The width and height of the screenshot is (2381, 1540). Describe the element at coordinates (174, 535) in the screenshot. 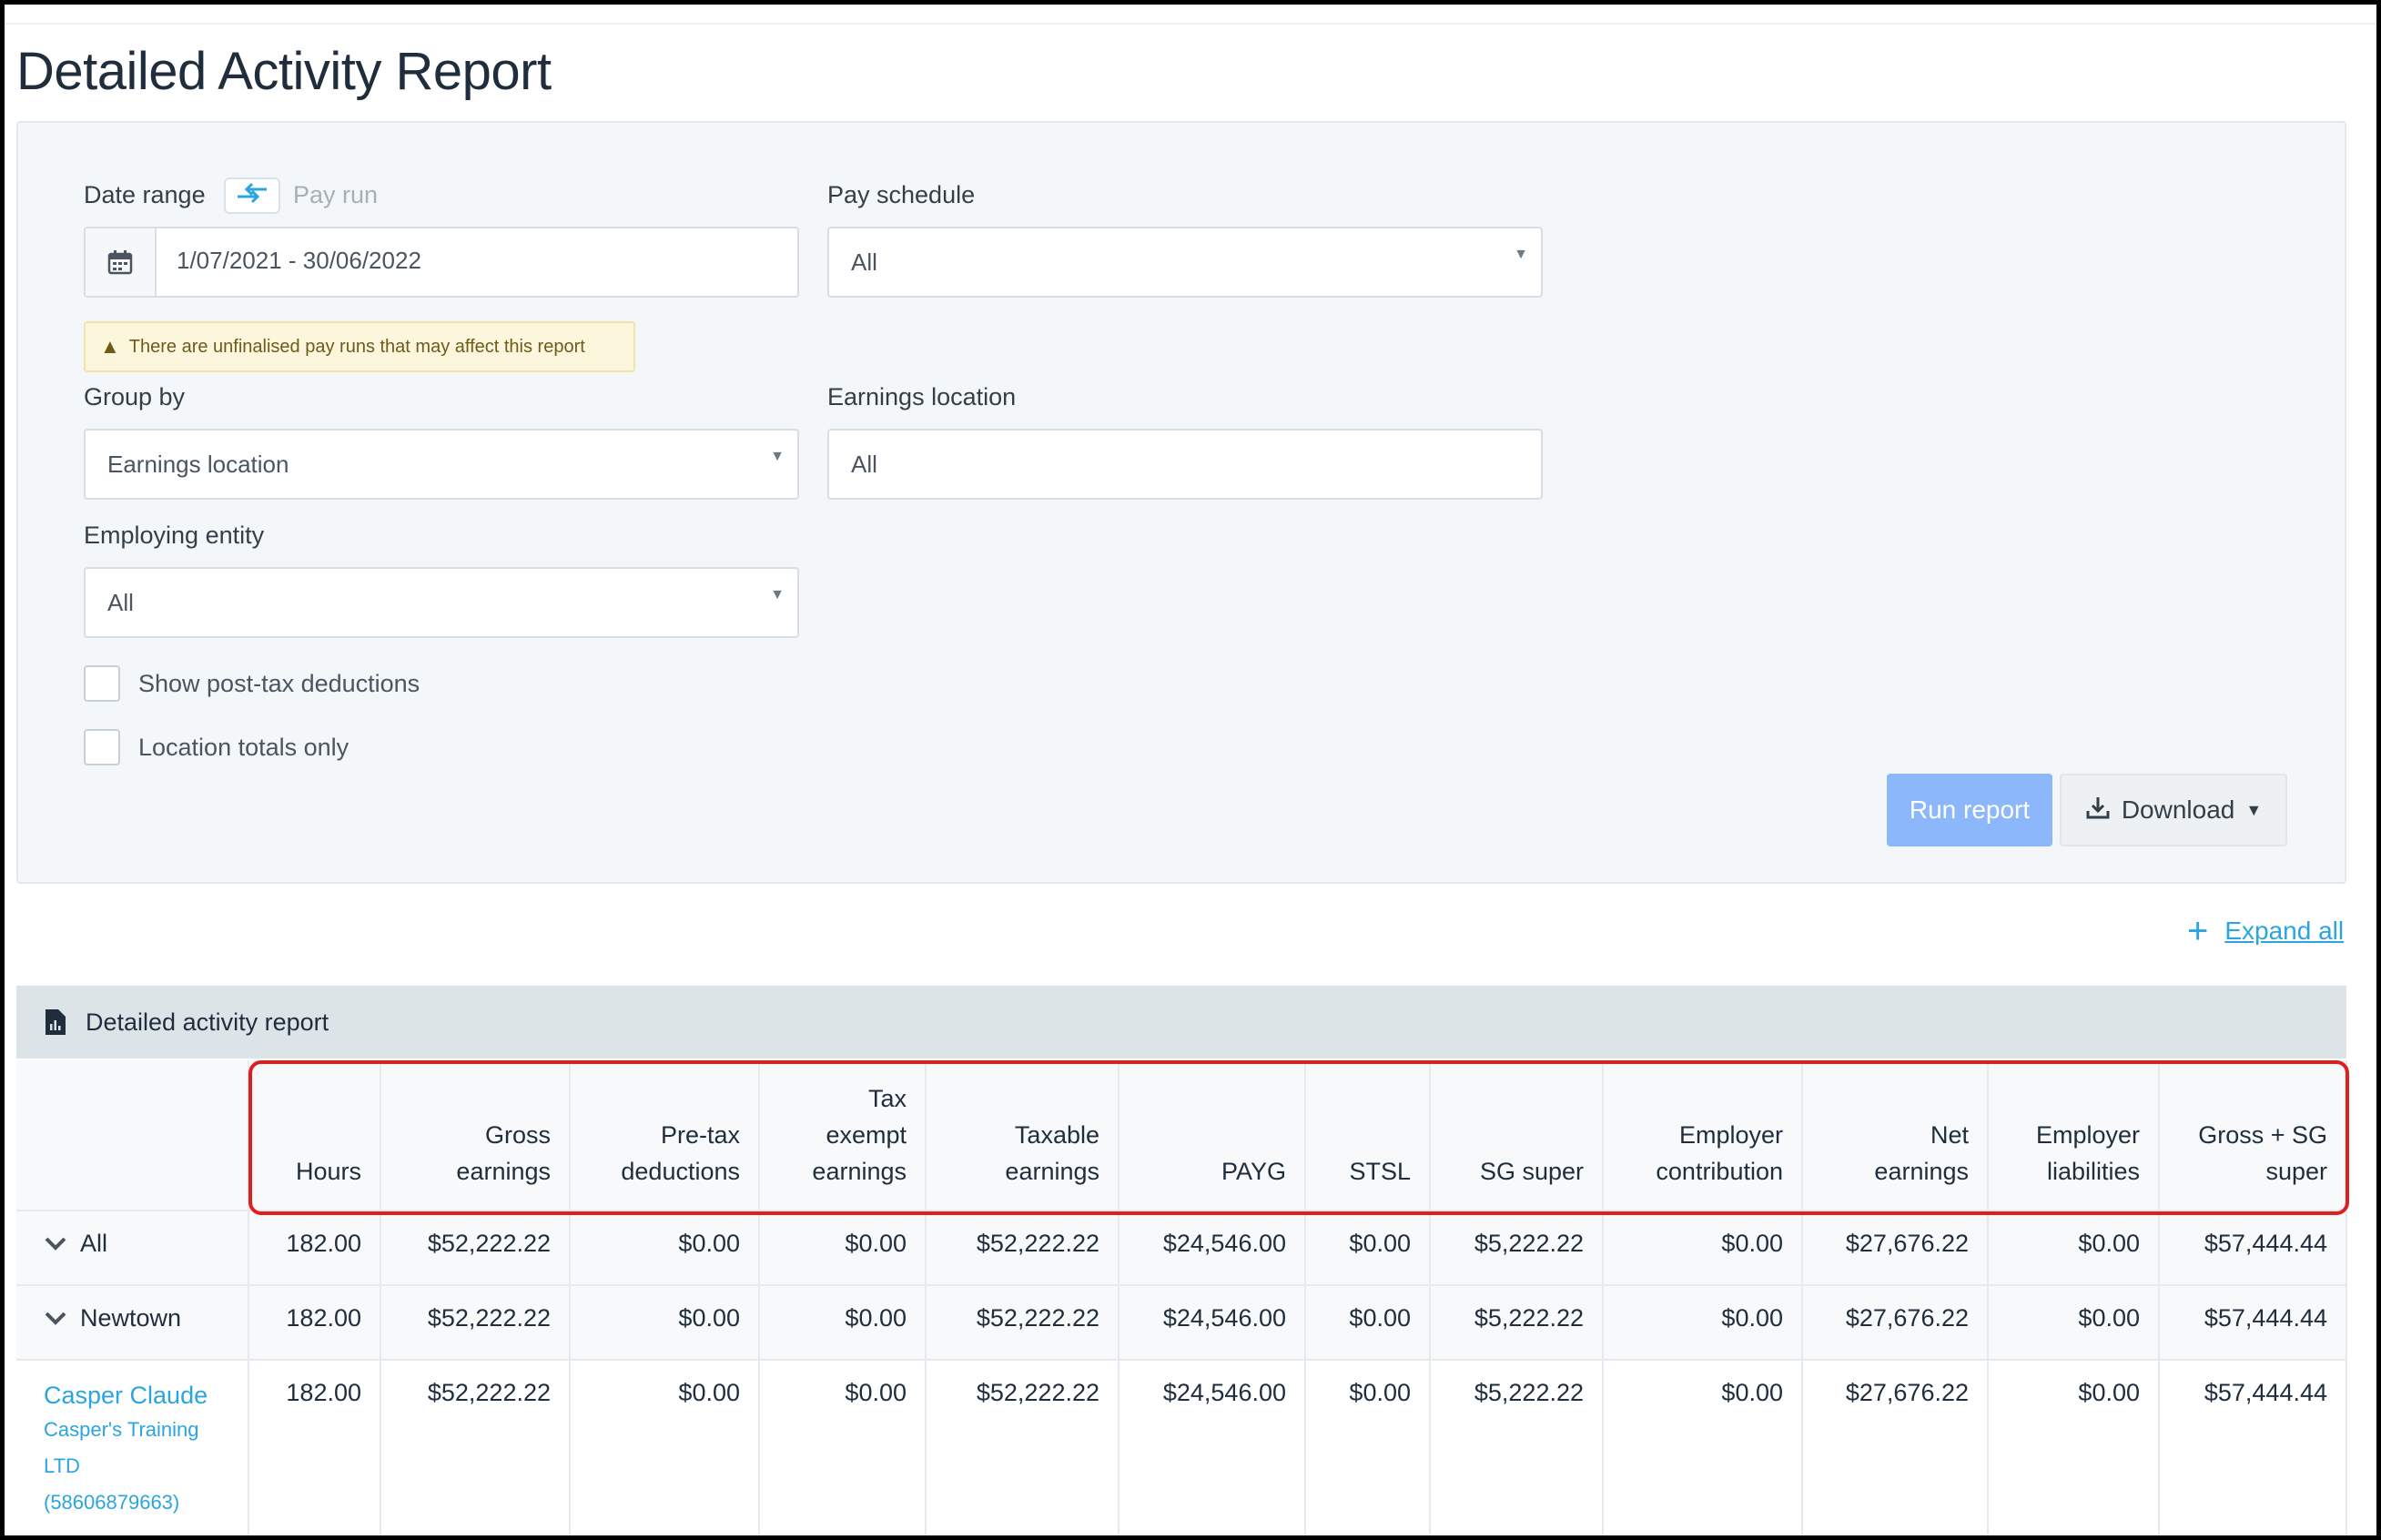

I see `employing-entity-label: Employing entity` at that location.